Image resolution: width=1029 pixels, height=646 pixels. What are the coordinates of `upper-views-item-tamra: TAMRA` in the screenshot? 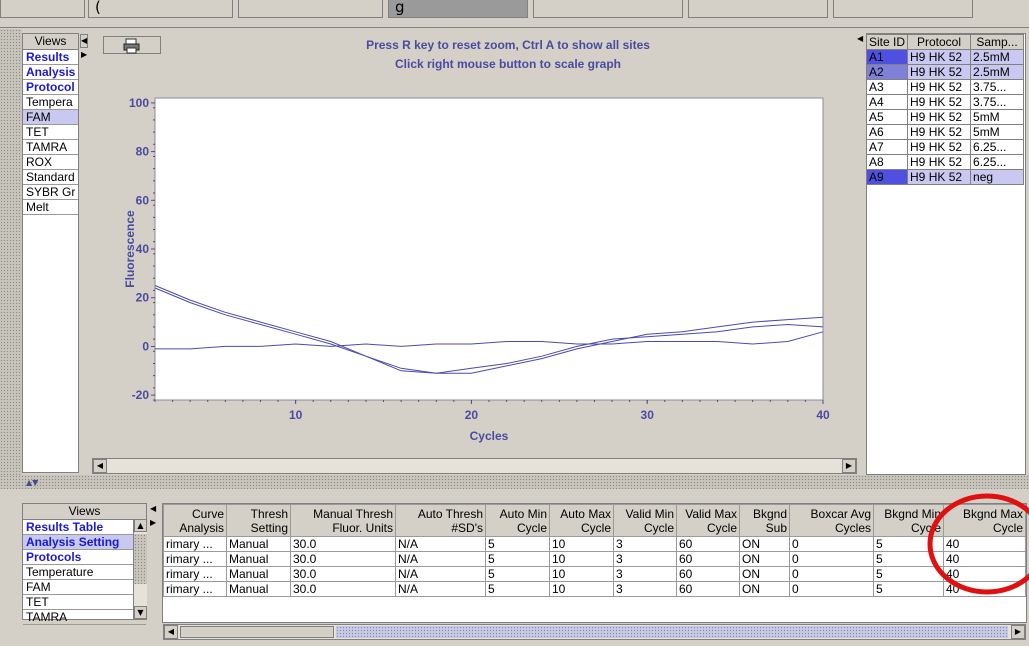 It's located at (50, 147).